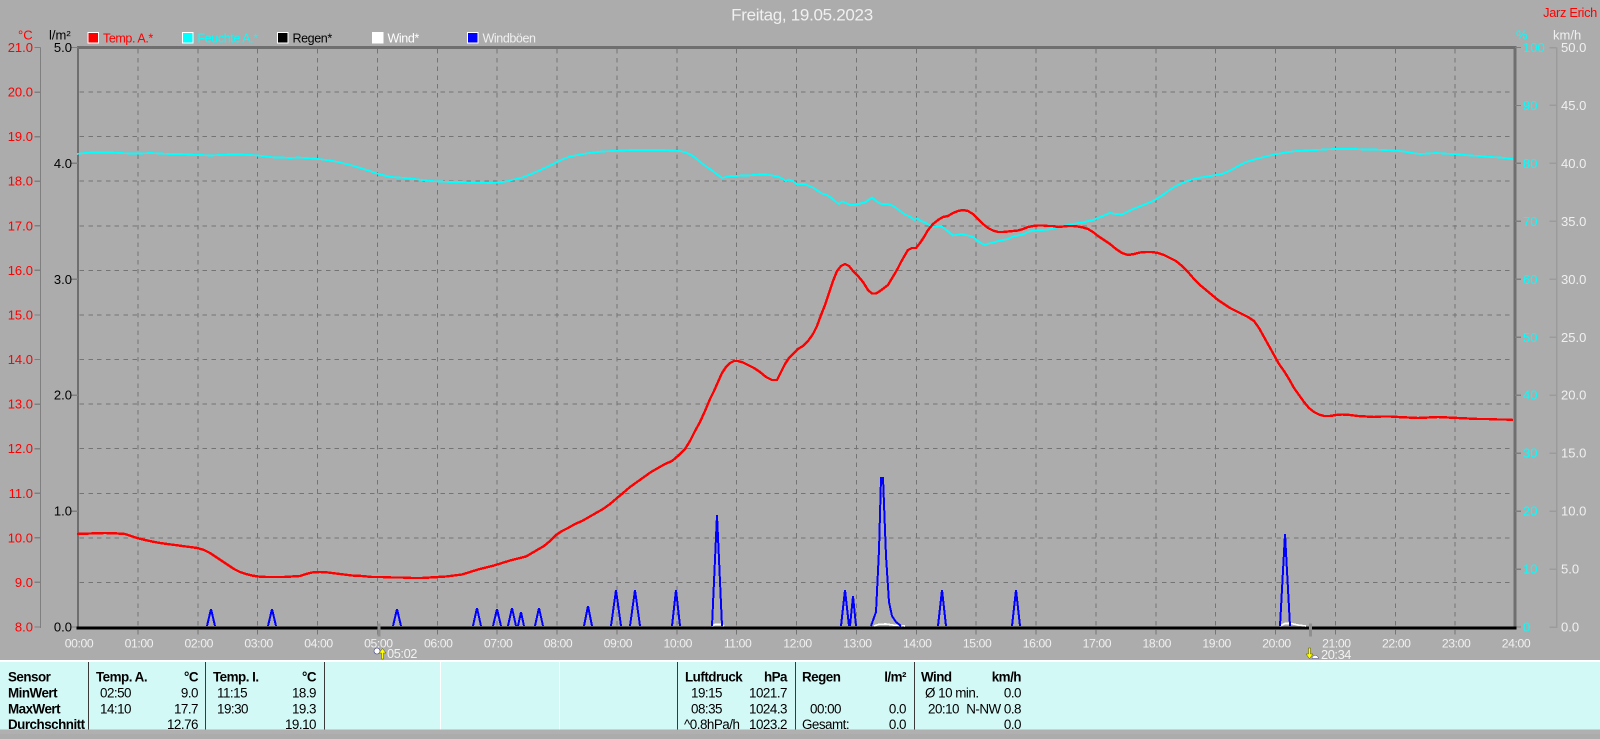  I want to click on svg-text: 07:00, so click(498, 644).